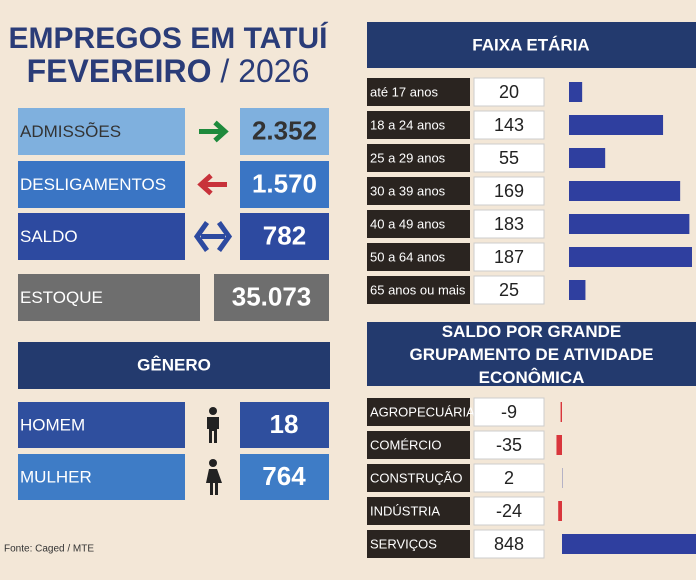 The image size is (696, 580). What do you see at coordinates (408, 157) in the screenshot?
I see `category-label: 25 a 29 anos` at bounding box center [408, 157].